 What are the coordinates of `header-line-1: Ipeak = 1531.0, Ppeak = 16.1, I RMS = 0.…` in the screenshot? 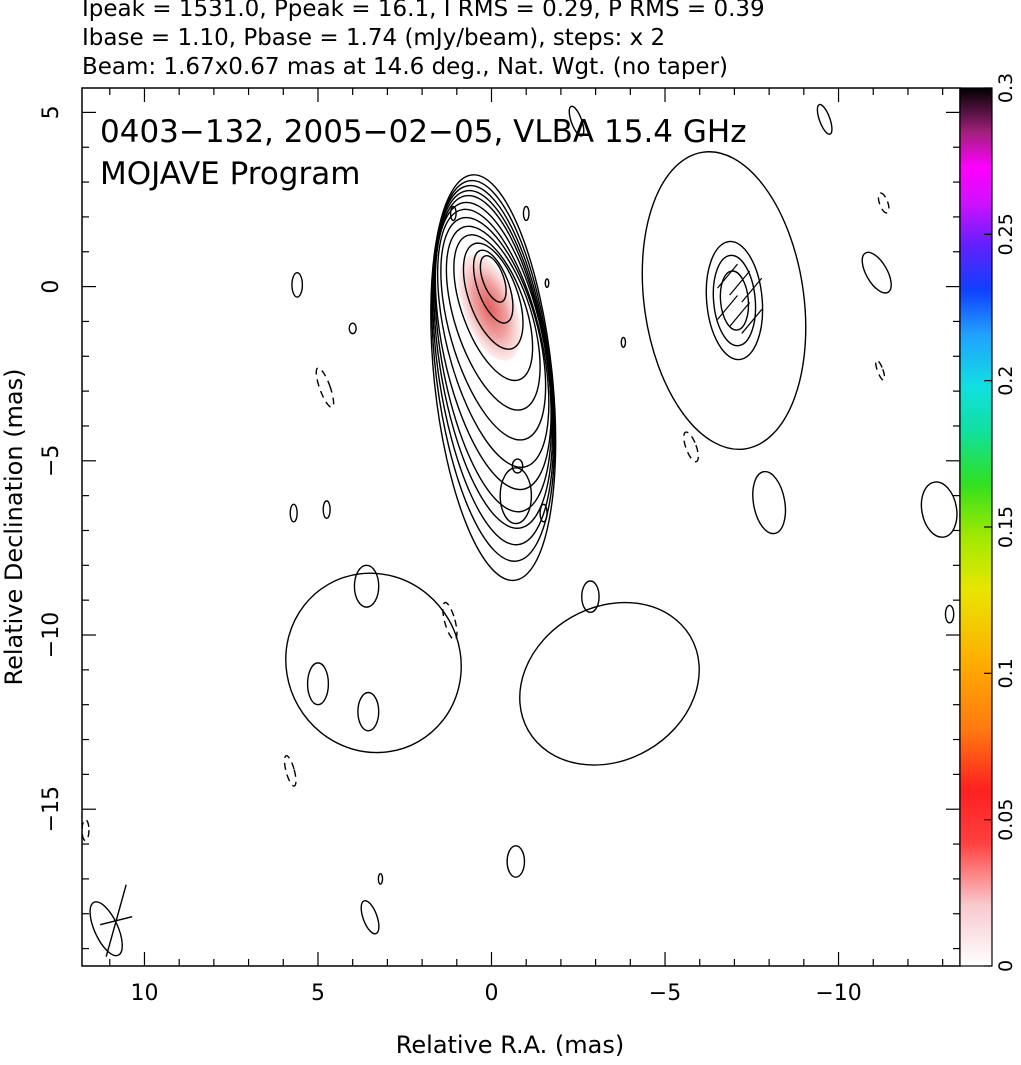 It's located at (423, 11).